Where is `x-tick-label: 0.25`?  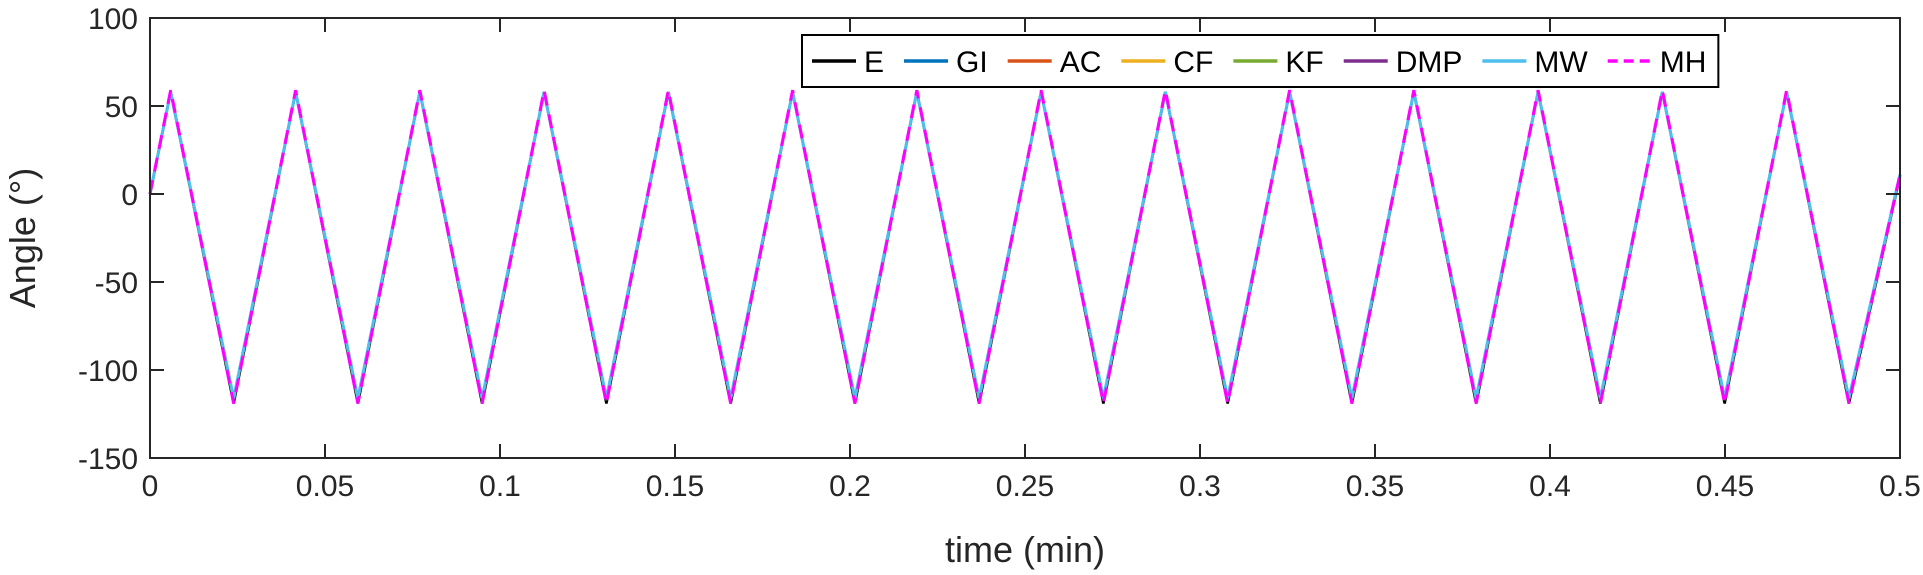 x-tick-label: 0.25 is located at coordinates (1025, 486).